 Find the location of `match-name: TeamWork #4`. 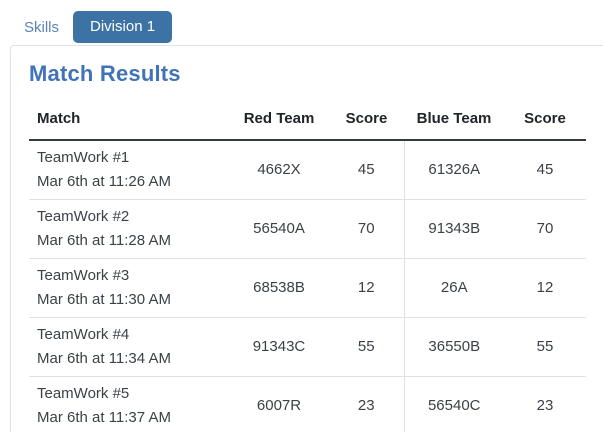

match-name: TeamWork #4 is located at coordinates (83, 334).